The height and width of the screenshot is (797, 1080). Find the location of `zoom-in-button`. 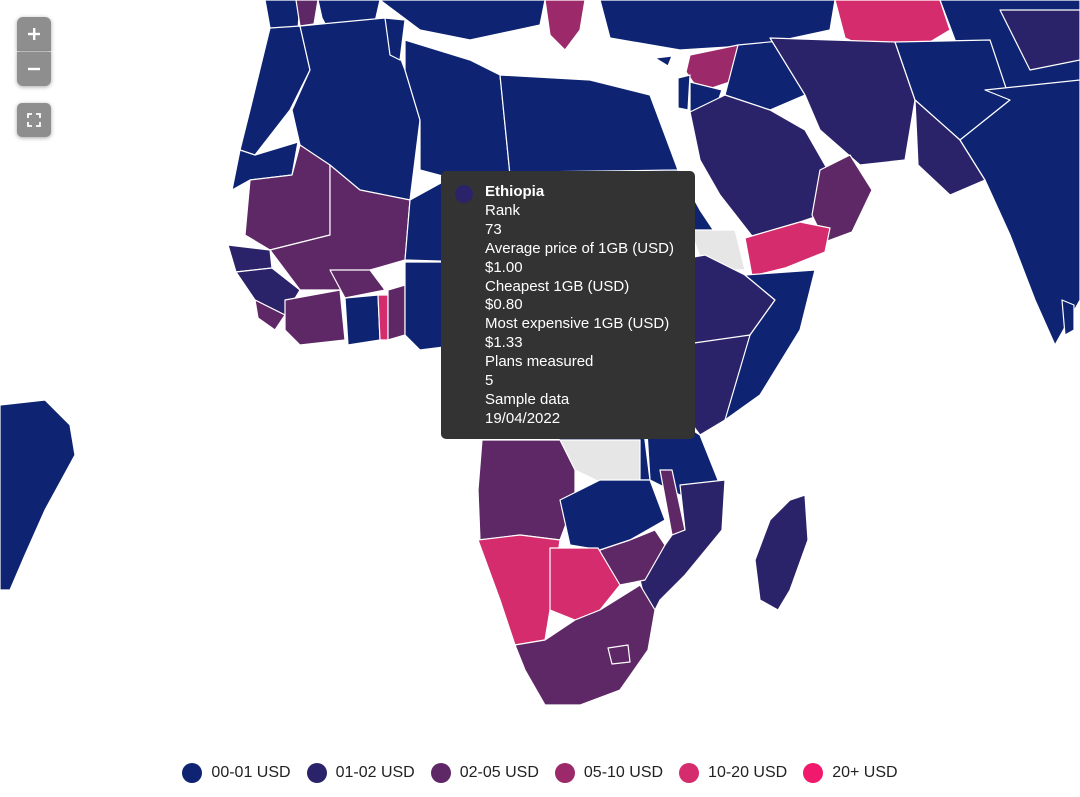

zoom-in-button is located at coordinates (34, 34).